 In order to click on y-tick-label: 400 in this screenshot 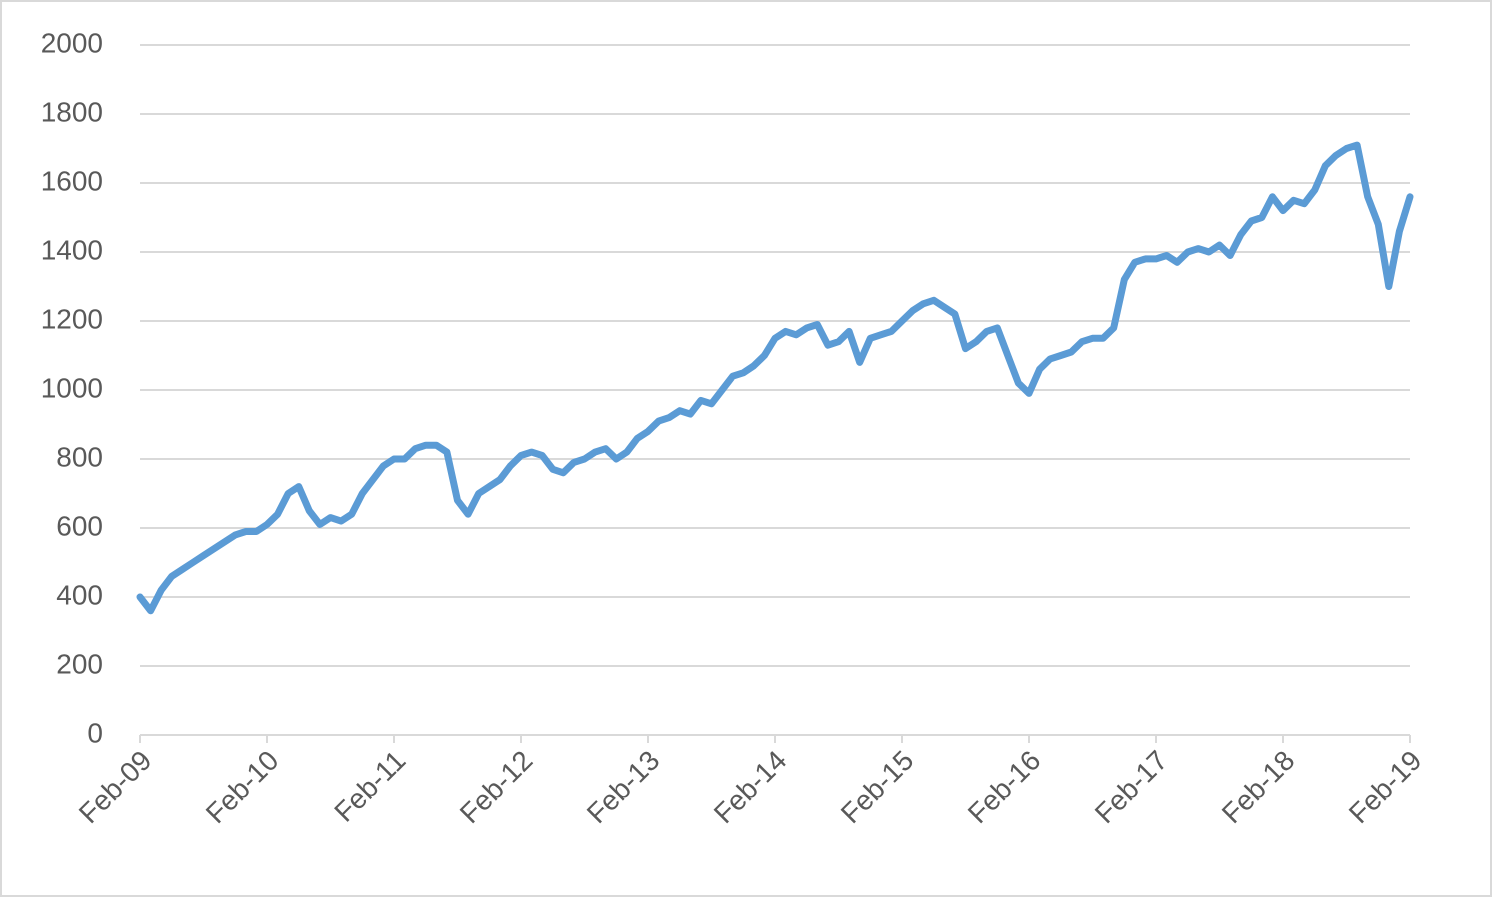, I will do `click(79, 594)`.